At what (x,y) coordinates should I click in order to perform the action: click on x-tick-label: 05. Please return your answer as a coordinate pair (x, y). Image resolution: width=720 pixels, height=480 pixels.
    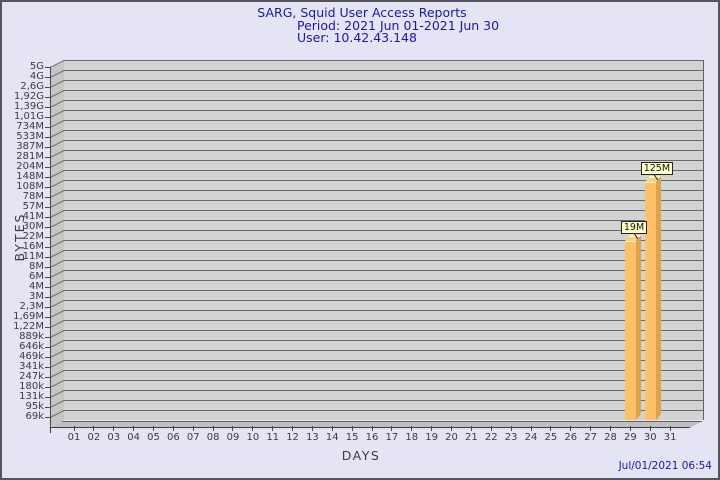
    Looking at the image, I should click on (153, 437).